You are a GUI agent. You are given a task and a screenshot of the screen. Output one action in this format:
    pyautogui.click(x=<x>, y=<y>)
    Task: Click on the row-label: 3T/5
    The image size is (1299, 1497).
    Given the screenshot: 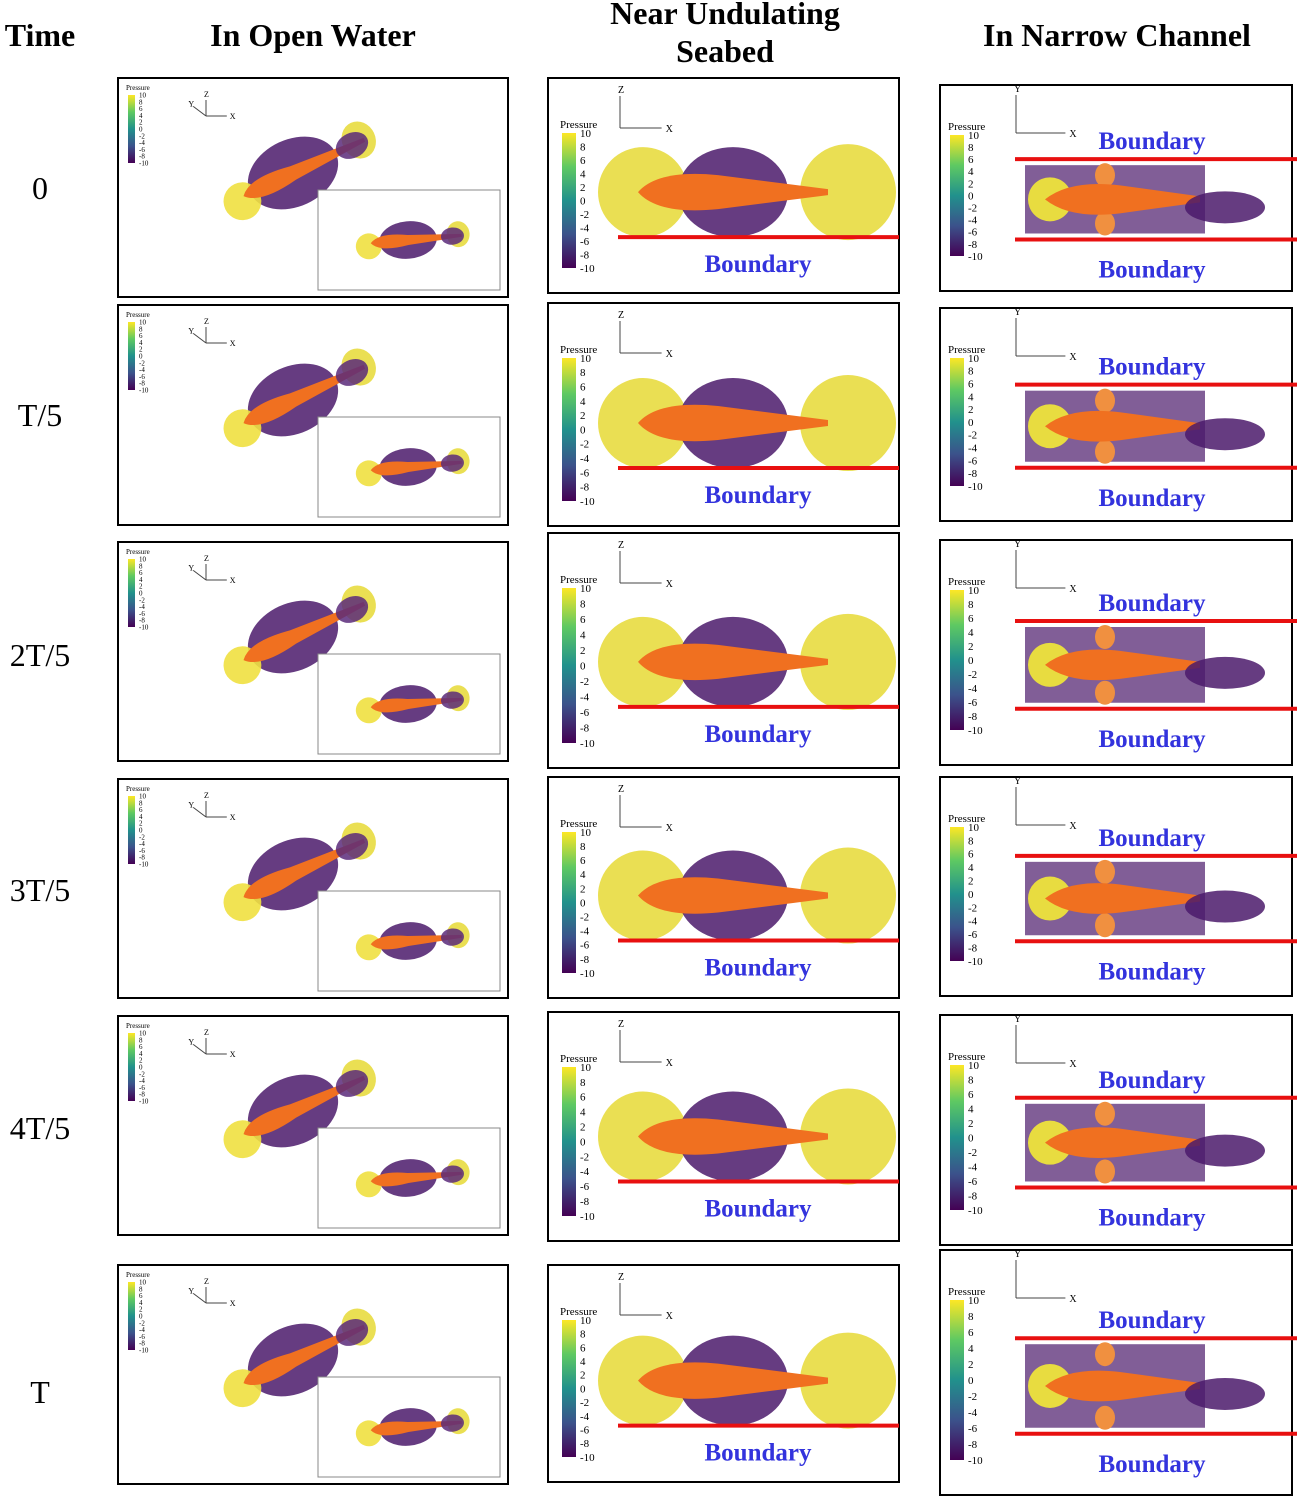 What is the action you would take?
    pyautogui.click(x=40, y=890)
    